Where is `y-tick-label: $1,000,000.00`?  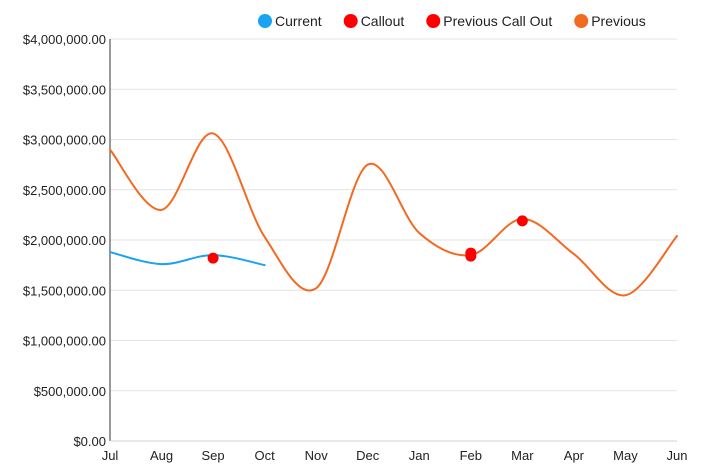 y-tick-label: $1,000,000.00 is located at coordinates (64, 341).